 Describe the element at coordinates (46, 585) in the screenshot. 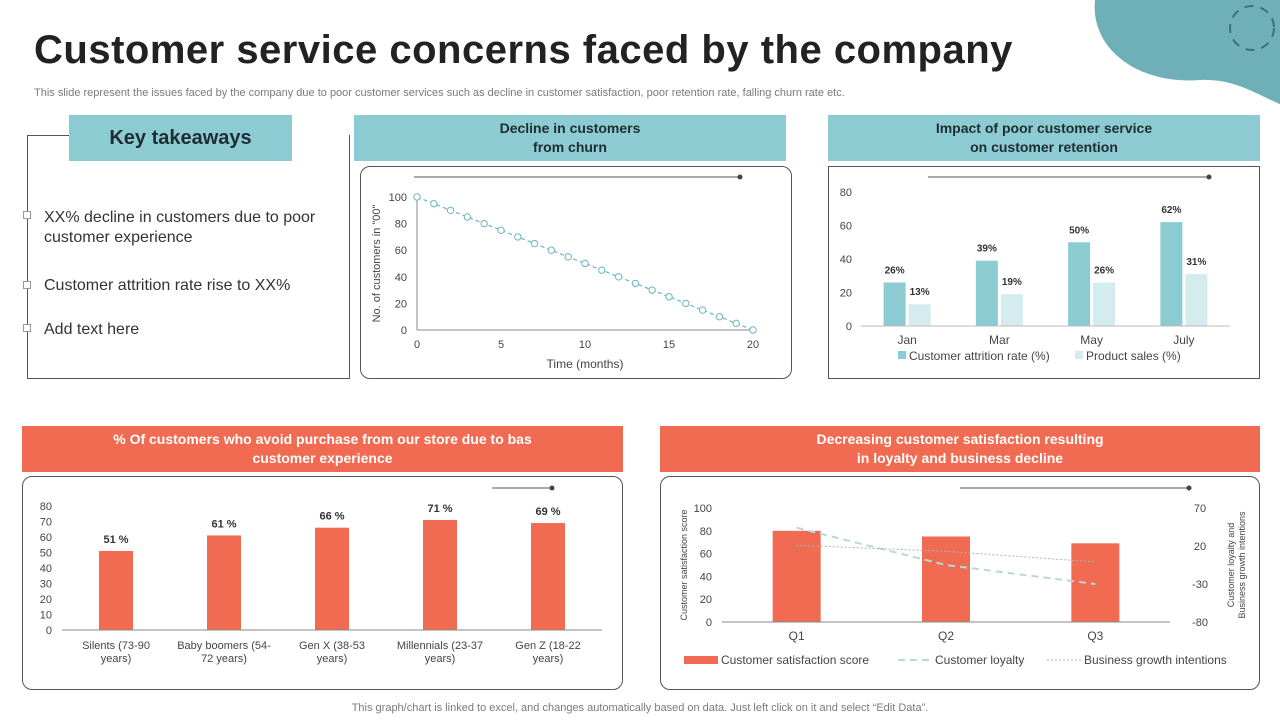

I see `y-tick-label: 30` at that location.